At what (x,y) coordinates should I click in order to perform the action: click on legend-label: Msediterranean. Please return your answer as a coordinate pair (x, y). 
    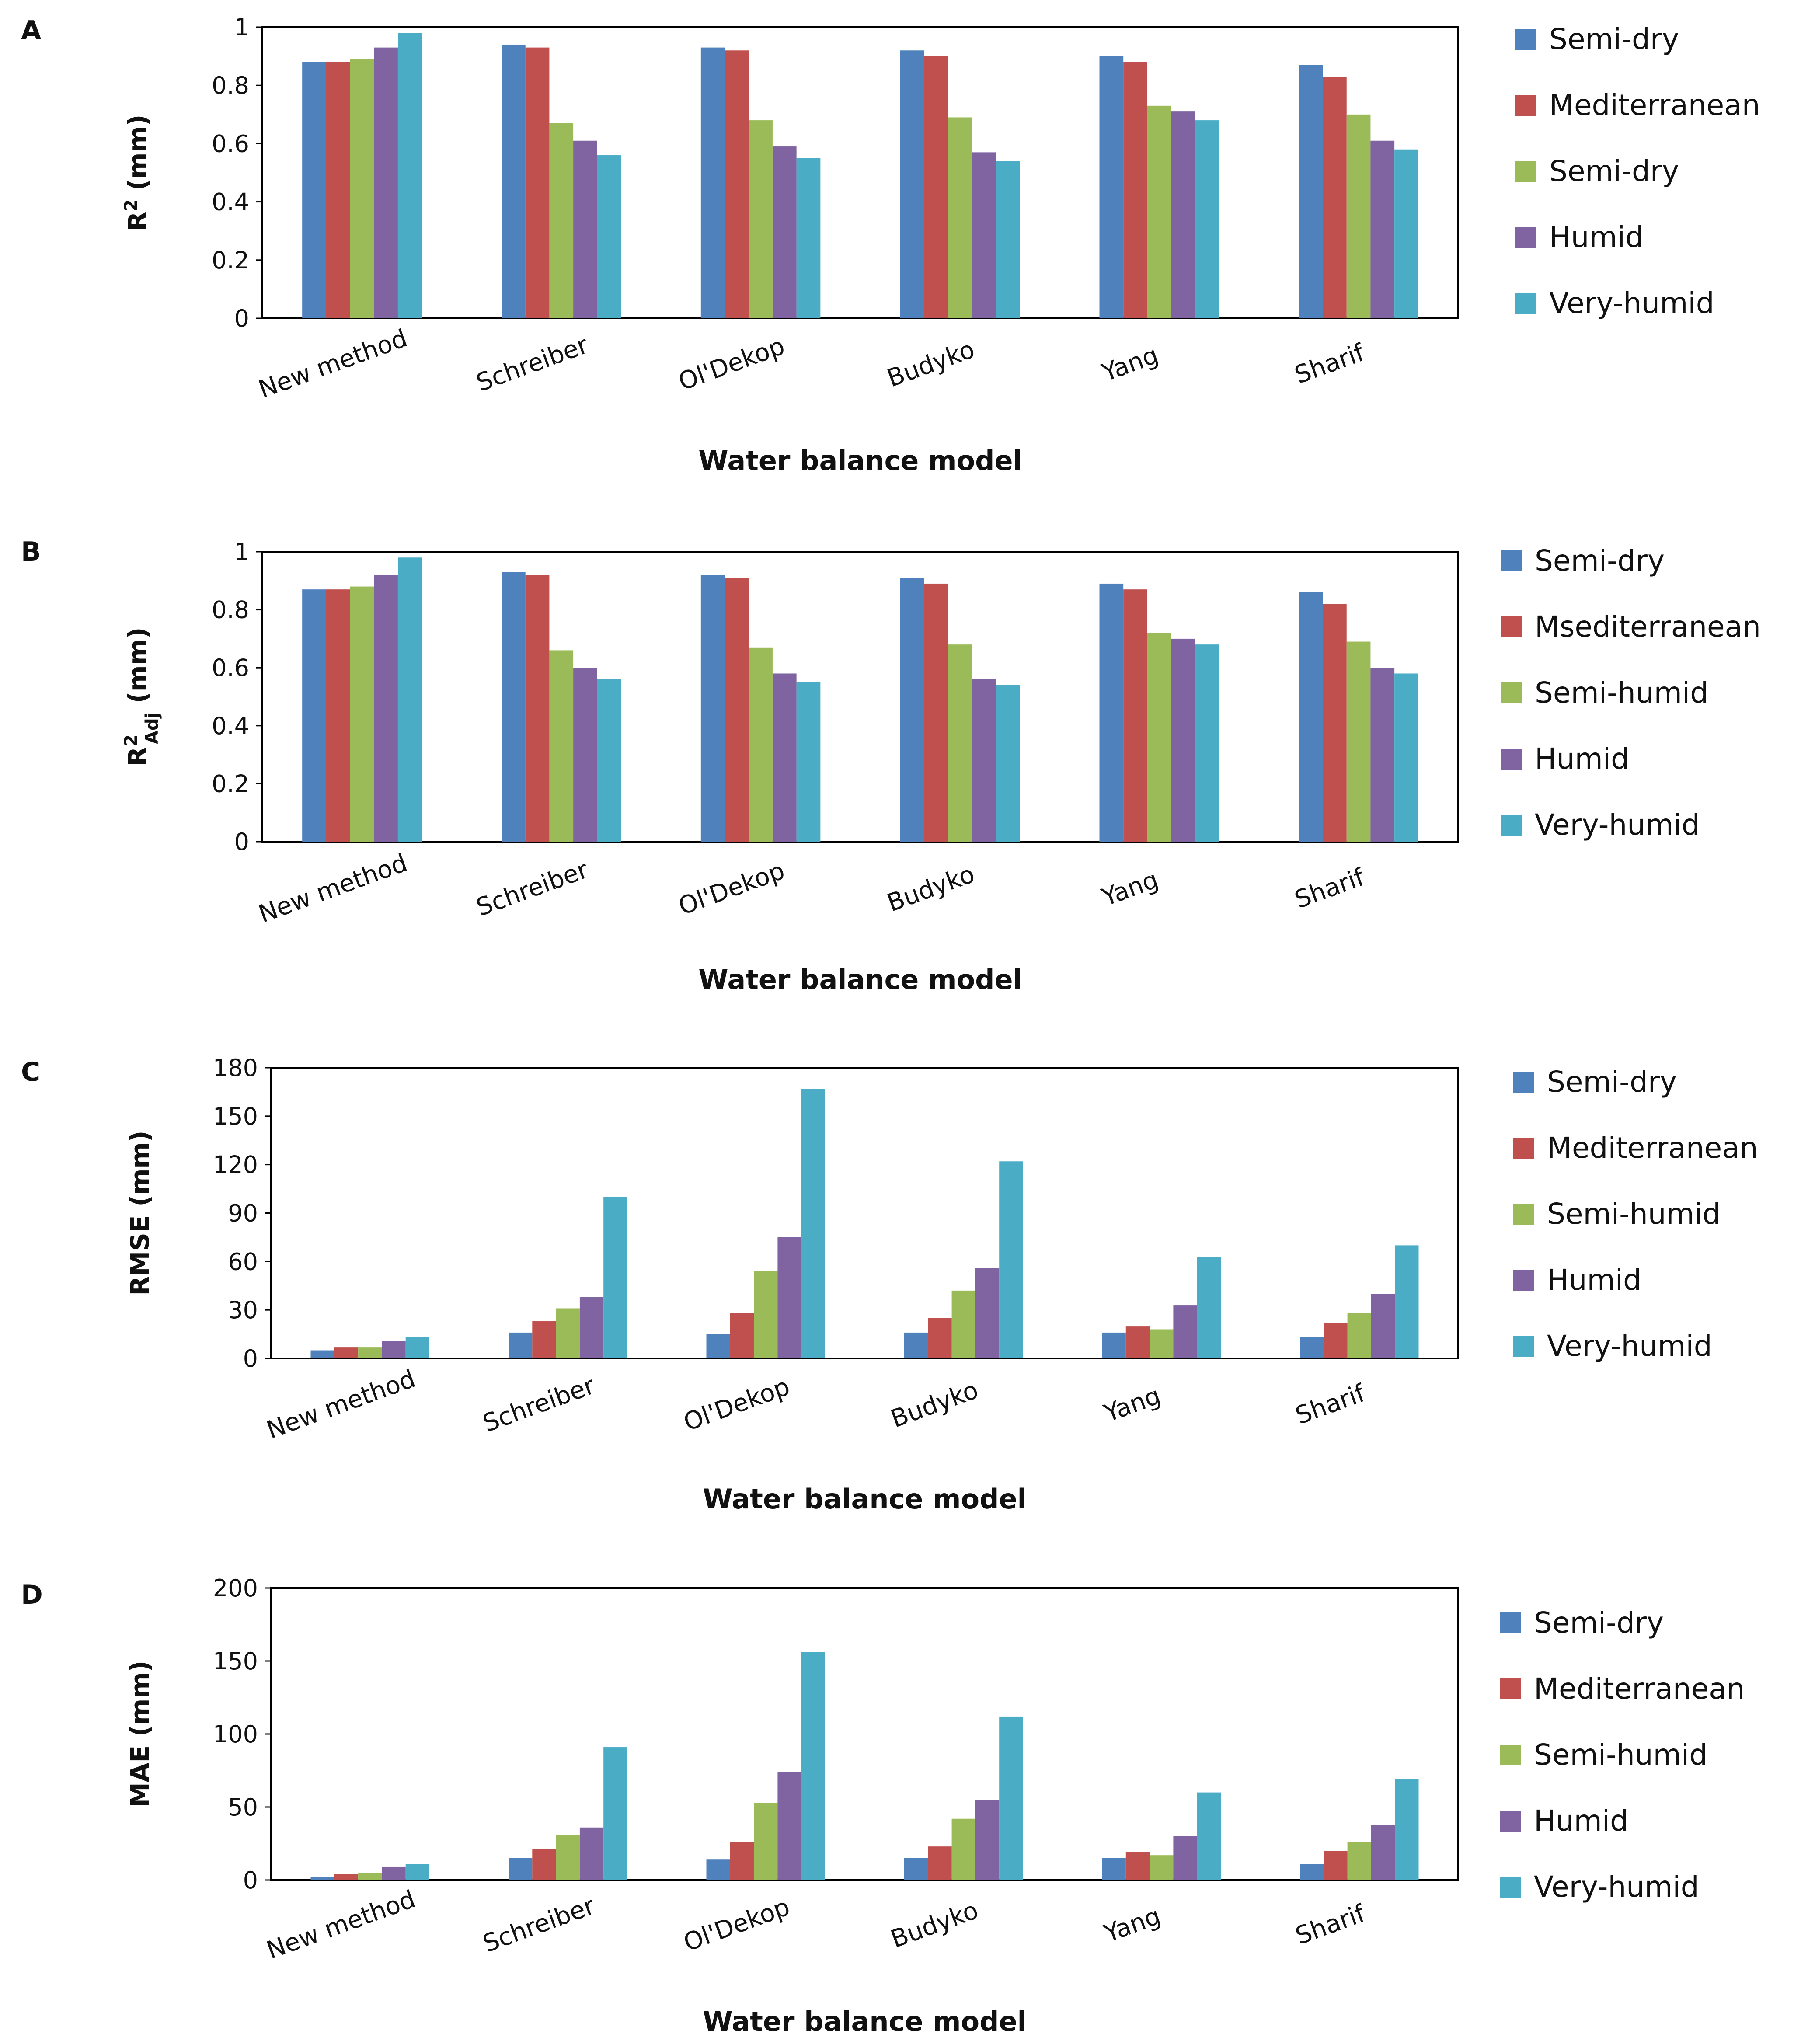
    Looking at the image, I should click on (1648, 627).